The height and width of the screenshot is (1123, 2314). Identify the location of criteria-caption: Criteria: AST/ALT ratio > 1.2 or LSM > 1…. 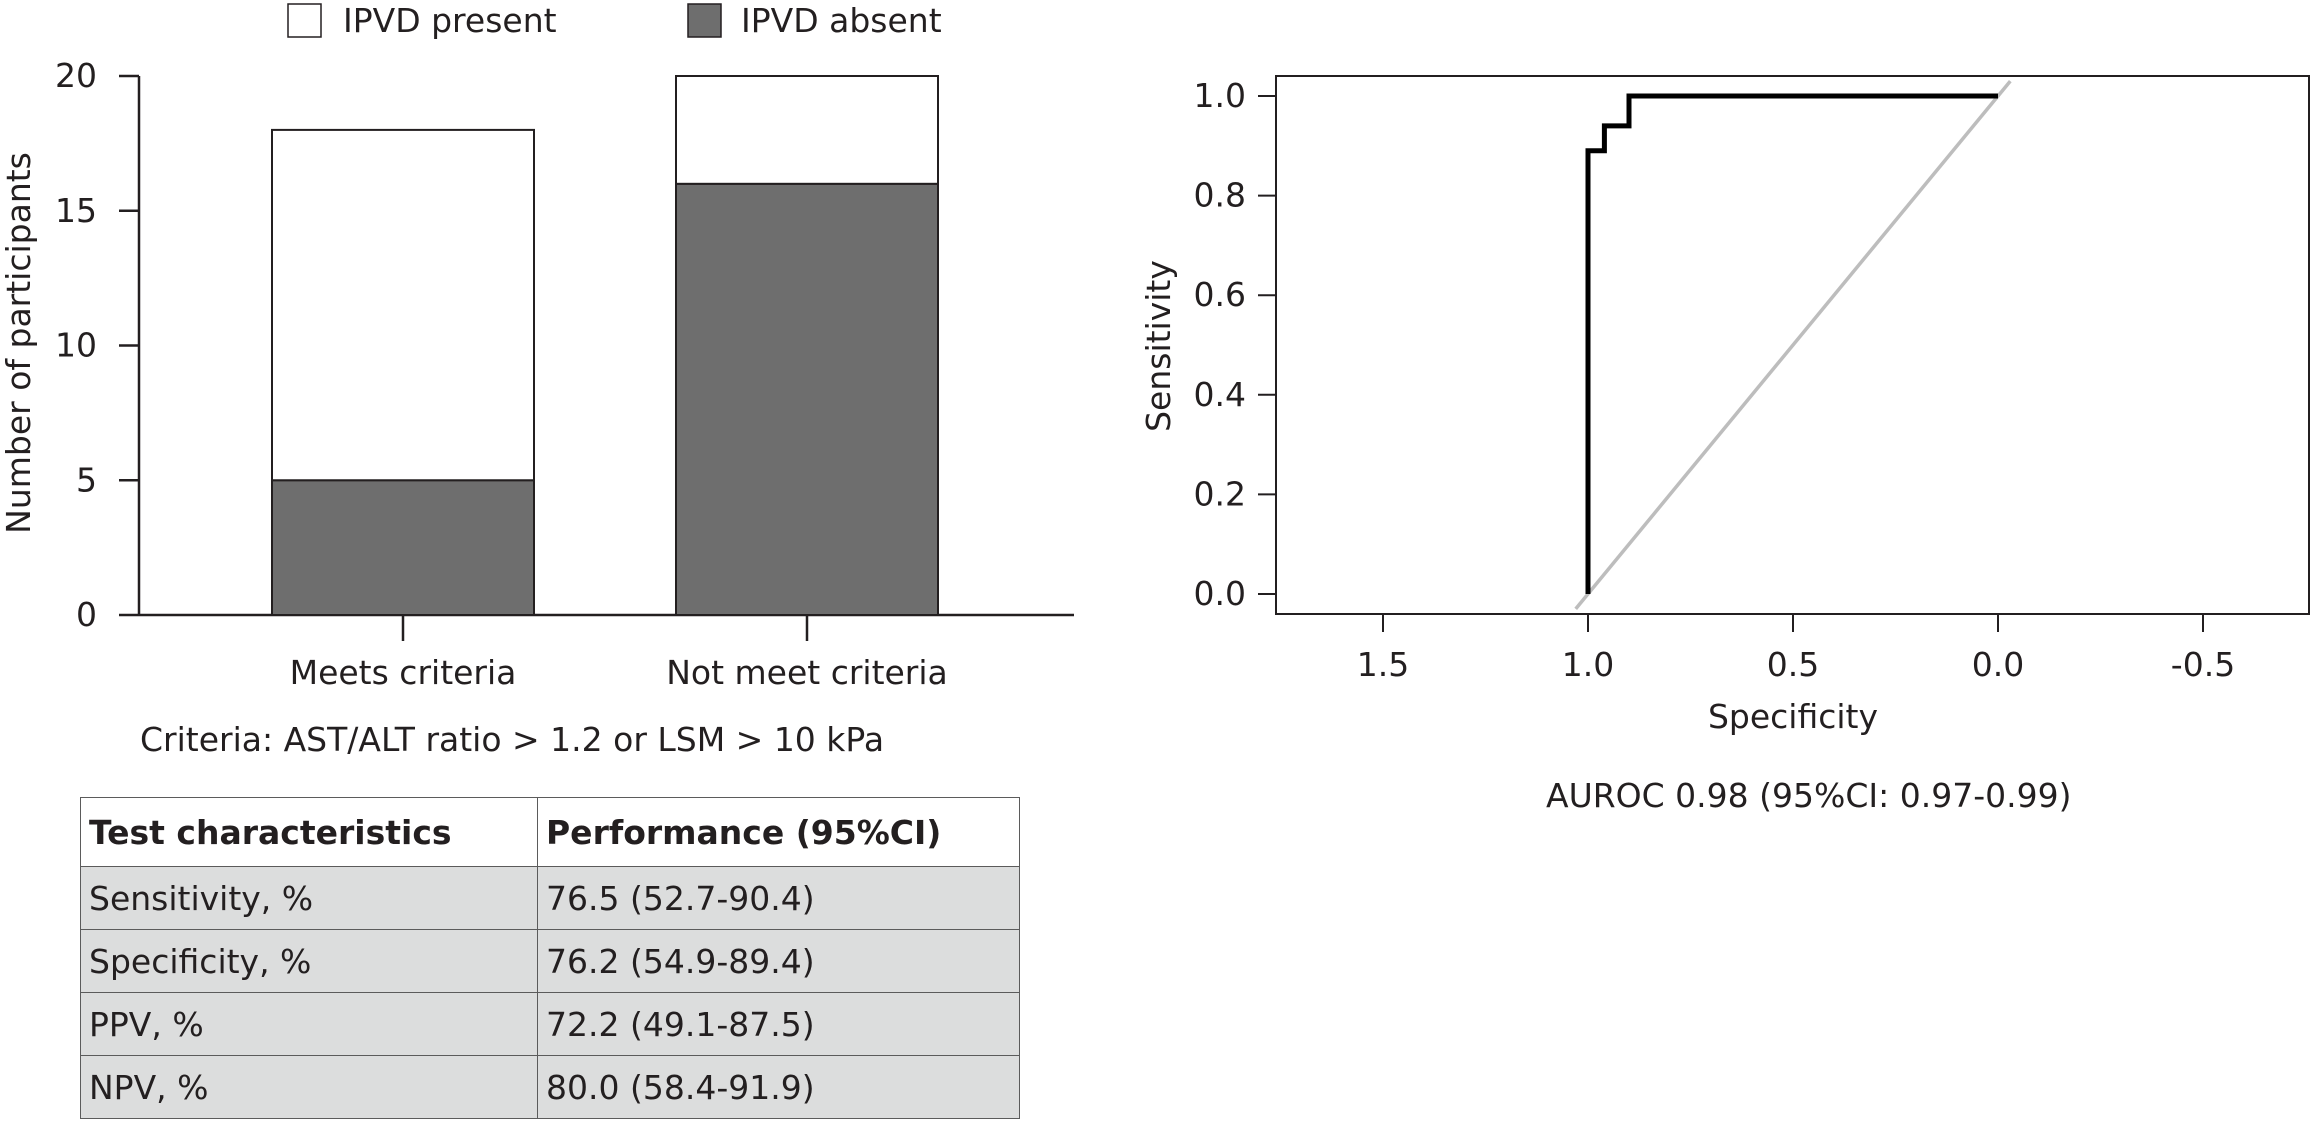
(512, 739).